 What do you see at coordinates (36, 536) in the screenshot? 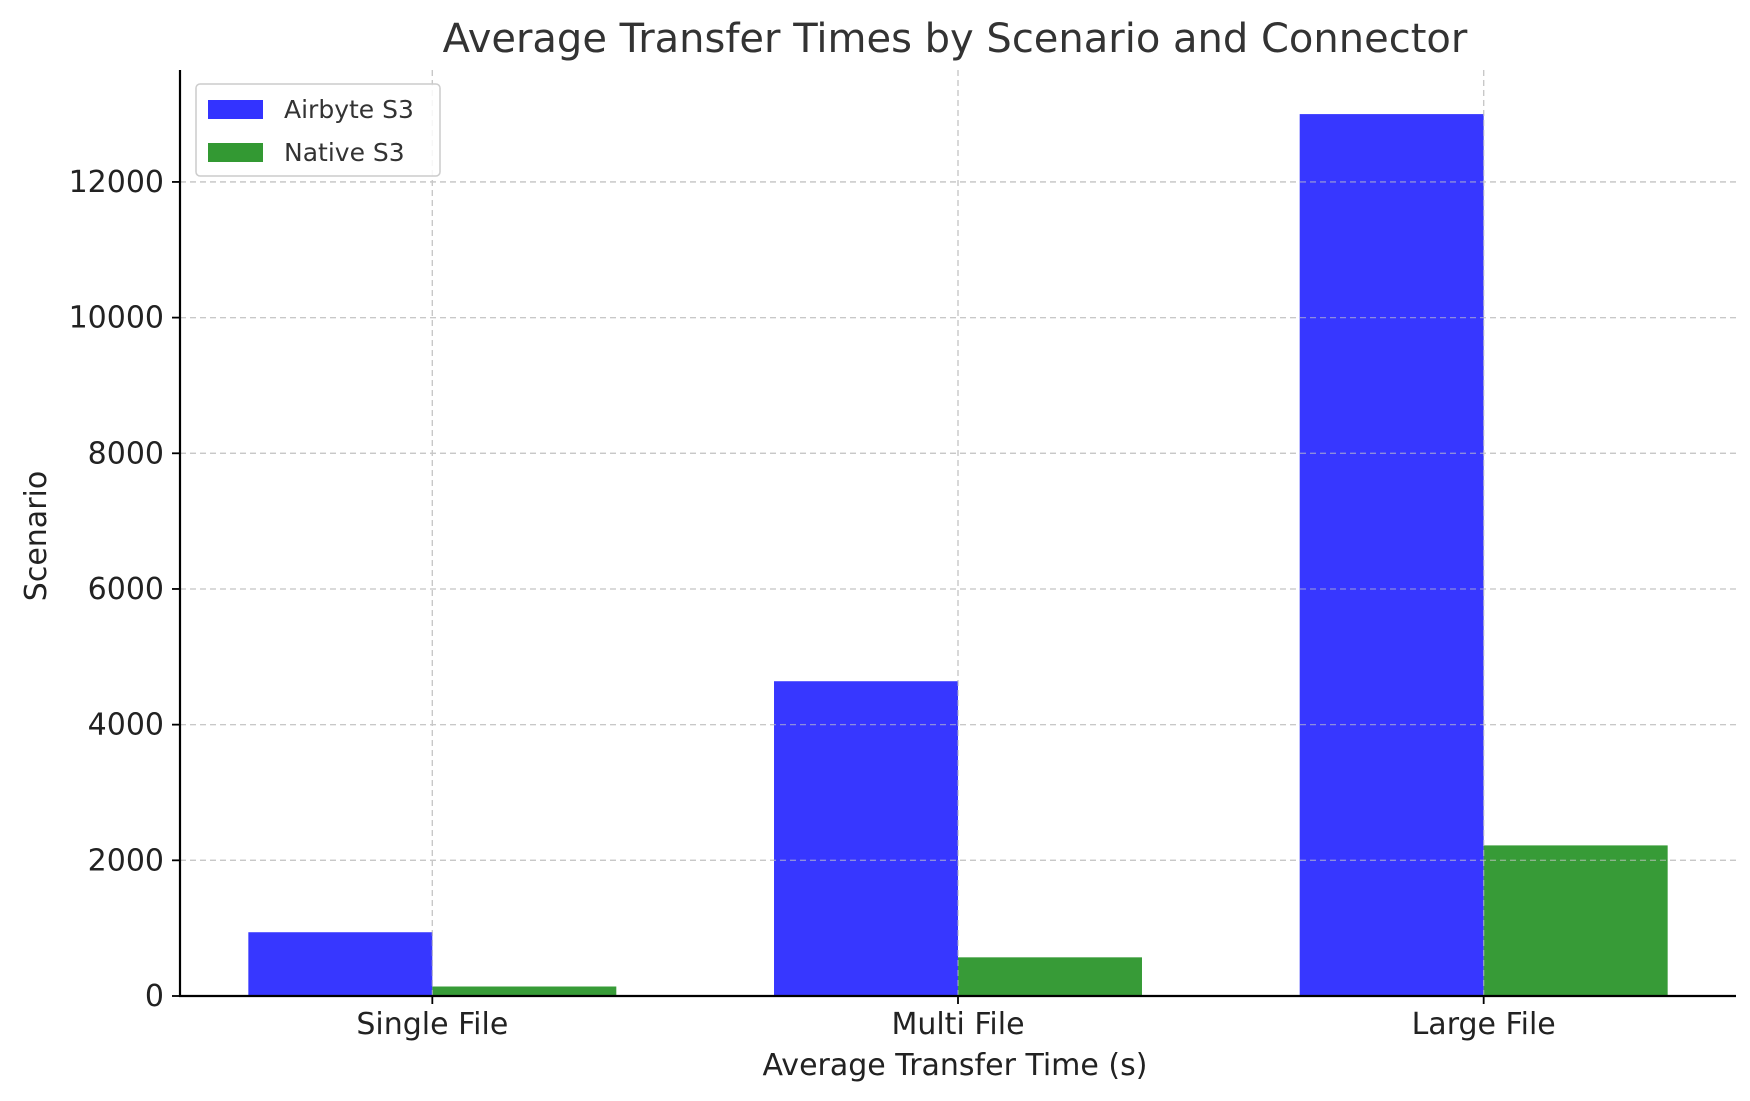
I see `y-axis-label: Scenario` at bounding box center [36, 536].